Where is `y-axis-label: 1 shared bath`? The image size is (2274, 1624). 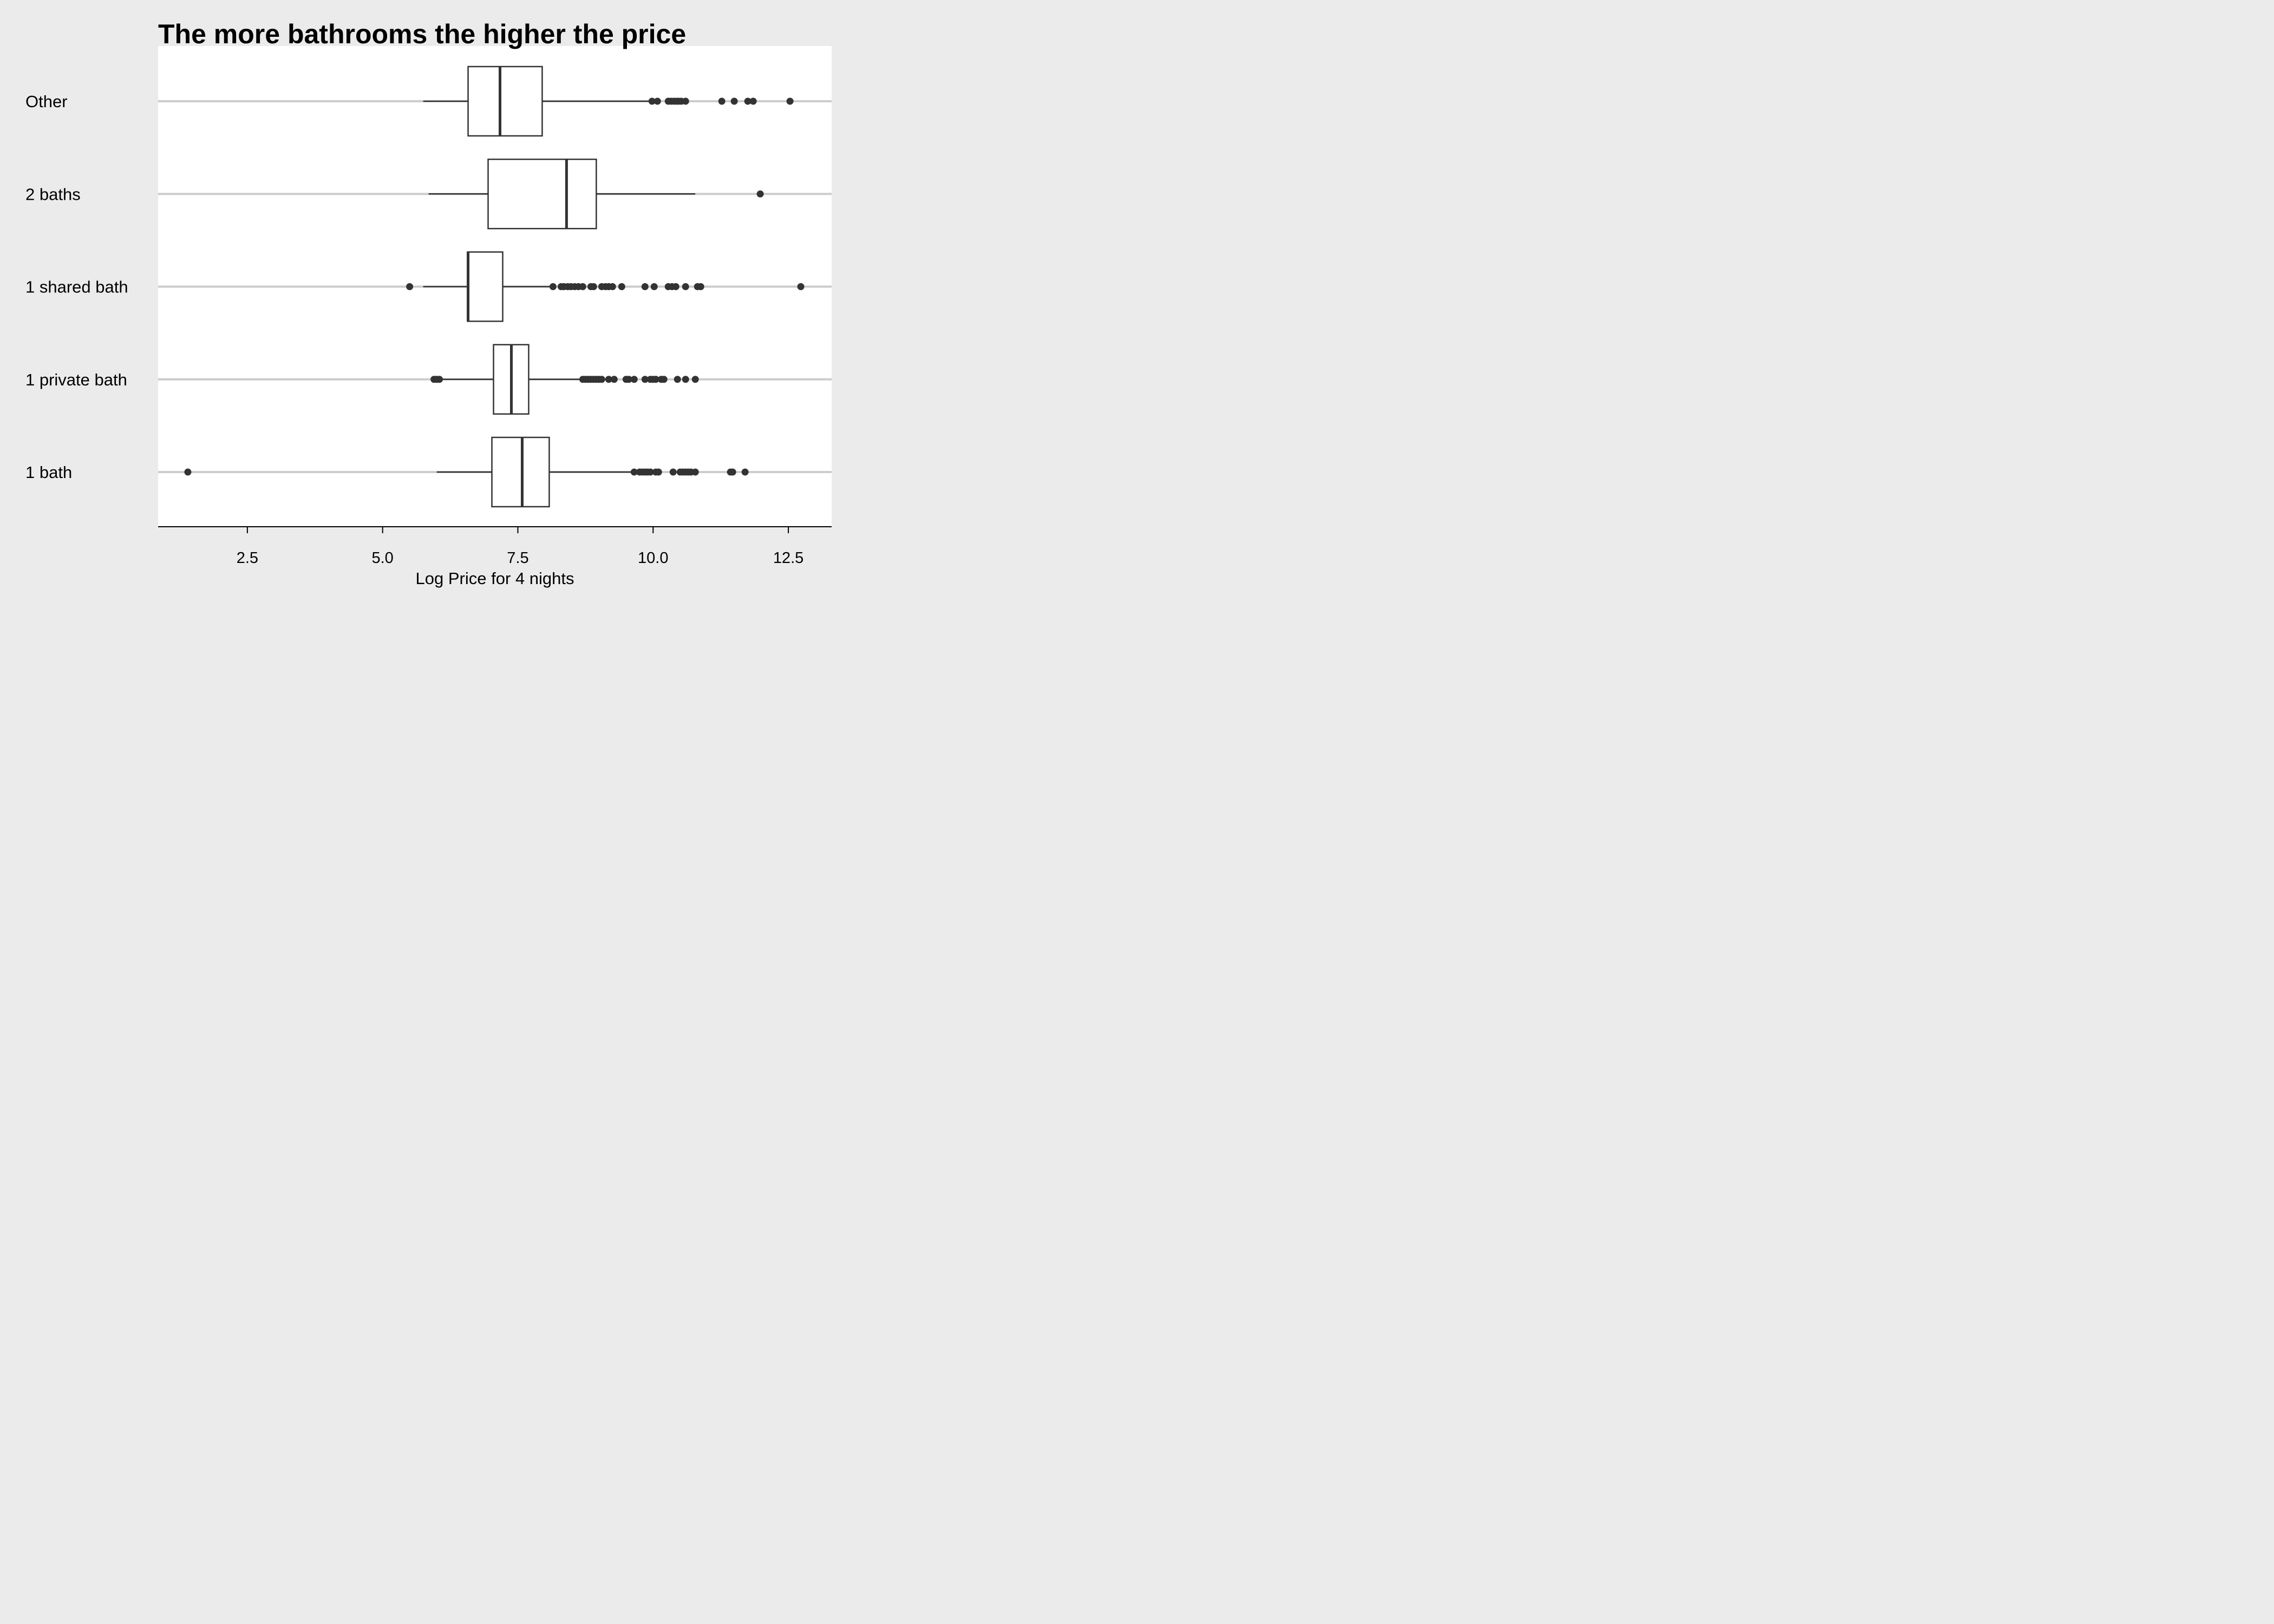 y-axis-label: 1 shared bath is located at coordinates (77, 287).